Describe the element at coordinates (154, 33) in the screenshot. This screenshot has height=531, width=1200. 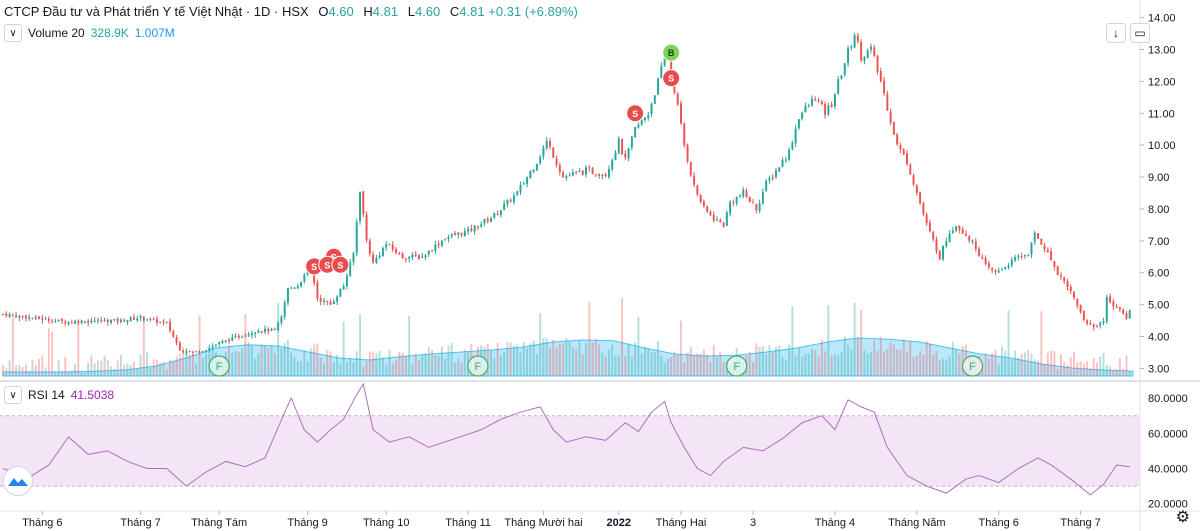
I see `volume-ma-value: 1.007M` at that location.